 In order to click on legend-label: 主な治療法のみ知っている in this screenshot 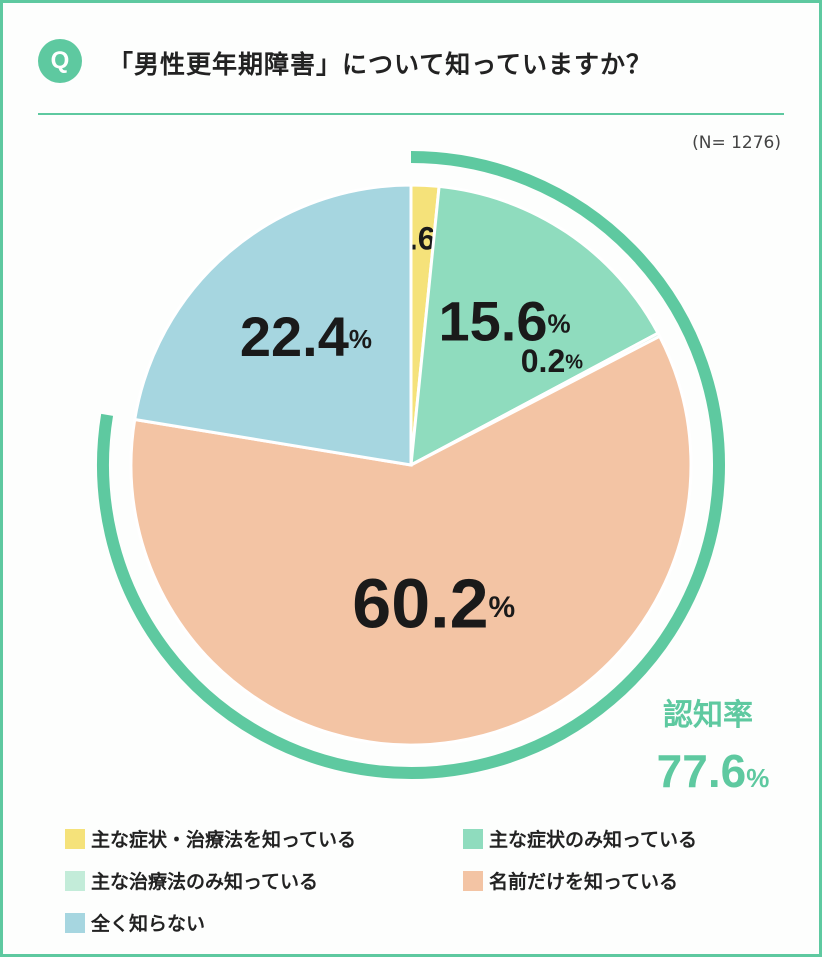, I will do `click(205, 882)`.